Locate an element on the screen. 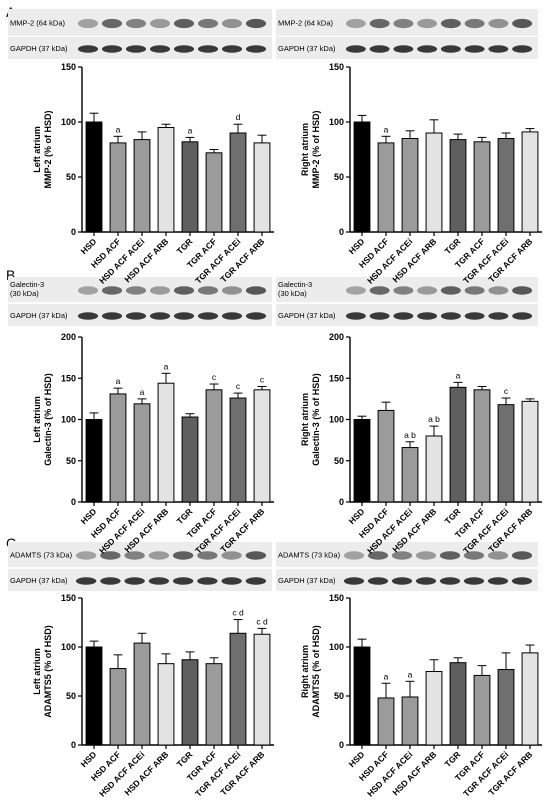  significance-label: a b is located at coordinates (410, 435).